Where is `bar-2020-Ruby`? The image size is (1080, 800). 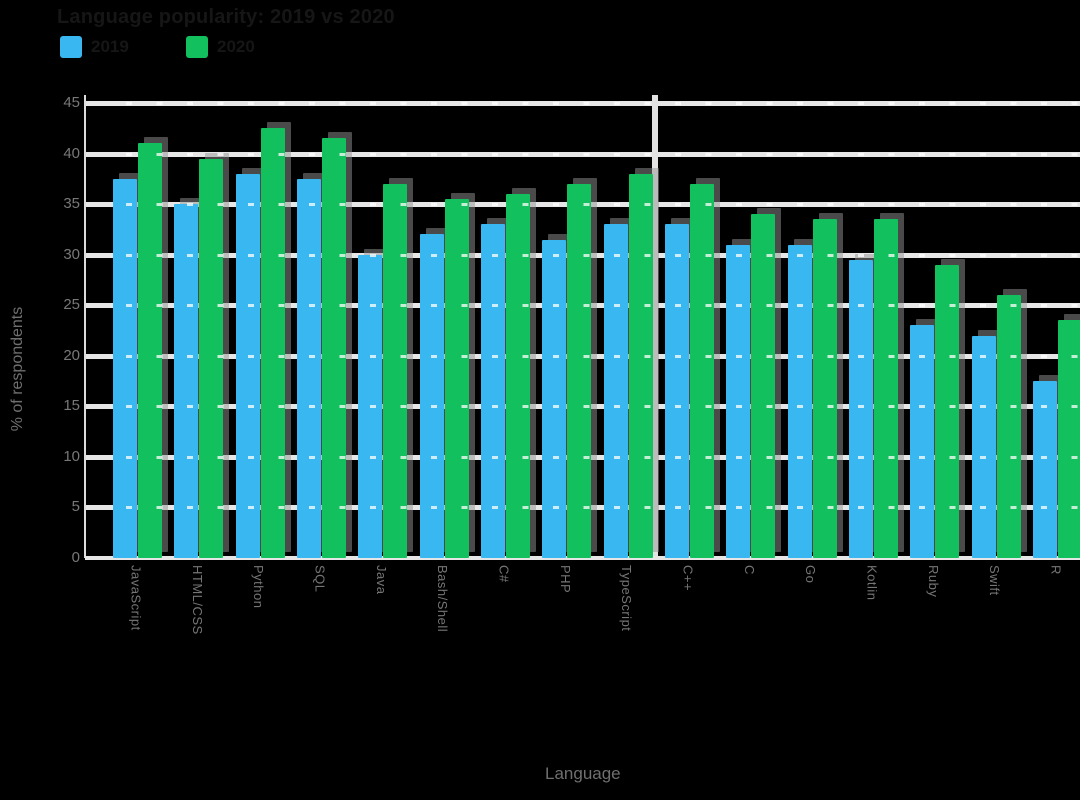
bar-2020-Ruby is located at coordinates (947, 411).